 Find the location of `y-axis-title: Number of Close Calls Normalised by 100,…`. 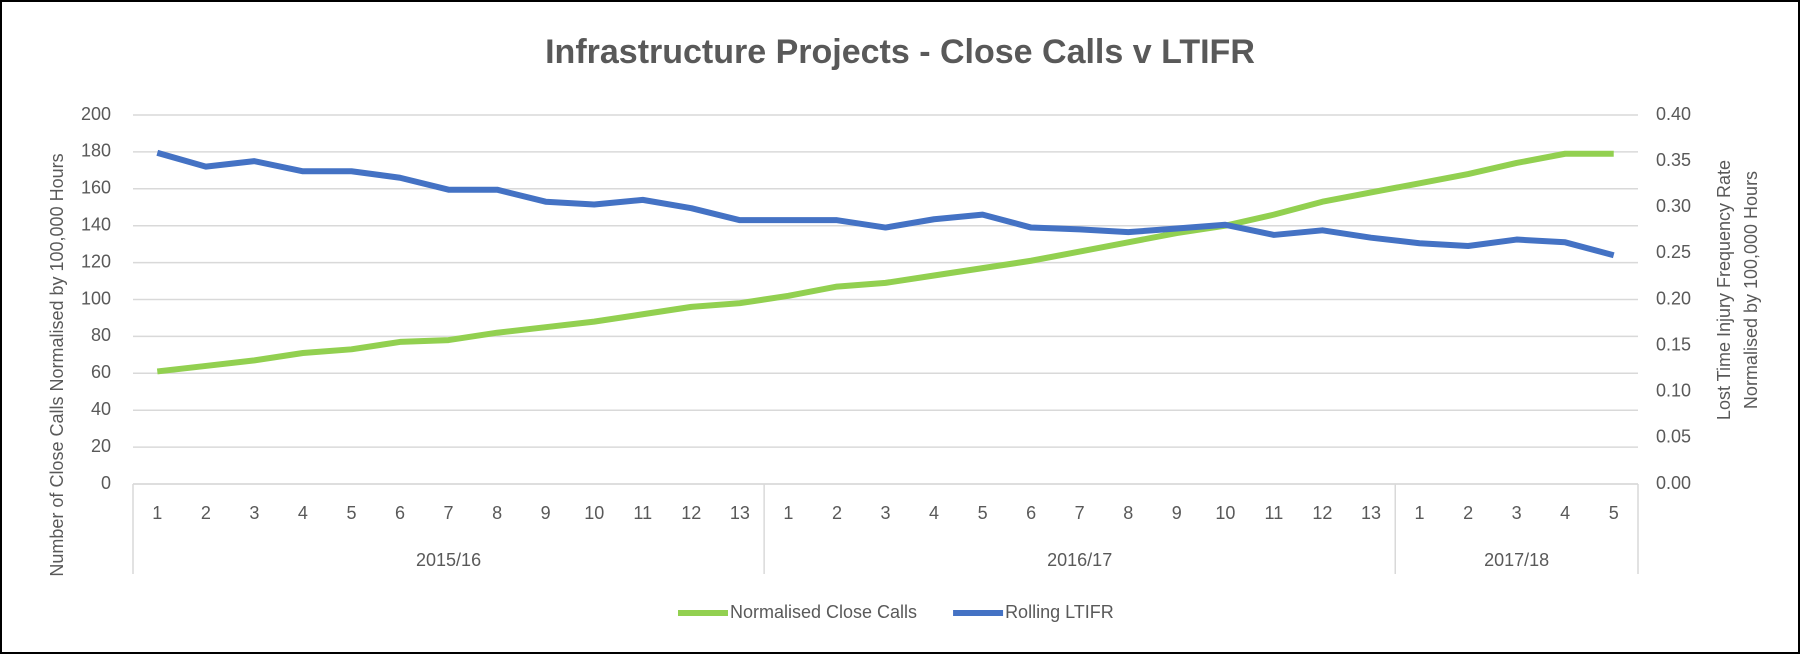

y-axis-title: Number of Close Calls Normalised by 100,… is located at coordinates (57, 364).